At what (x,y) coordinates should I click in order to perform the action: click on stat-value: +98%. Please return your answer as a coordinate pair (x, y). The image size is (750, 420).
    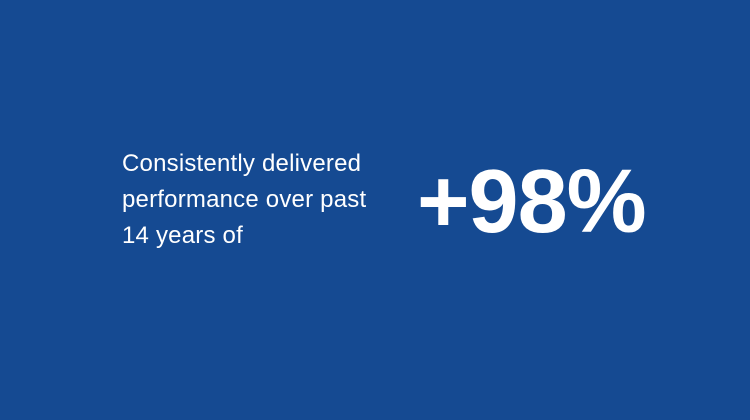
    Looking at the image, I should click on (532, 202).